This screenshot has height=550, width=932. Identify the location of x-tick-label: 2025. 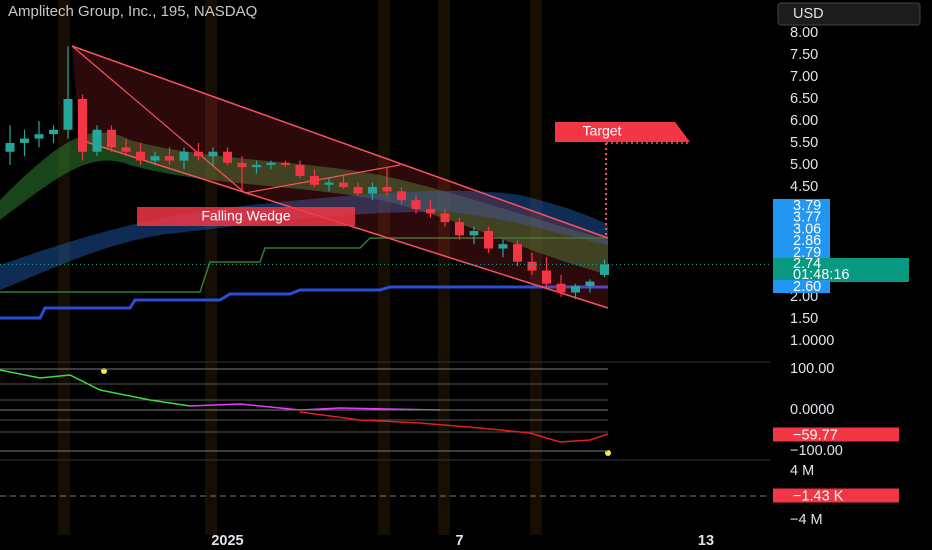
(227, 541).